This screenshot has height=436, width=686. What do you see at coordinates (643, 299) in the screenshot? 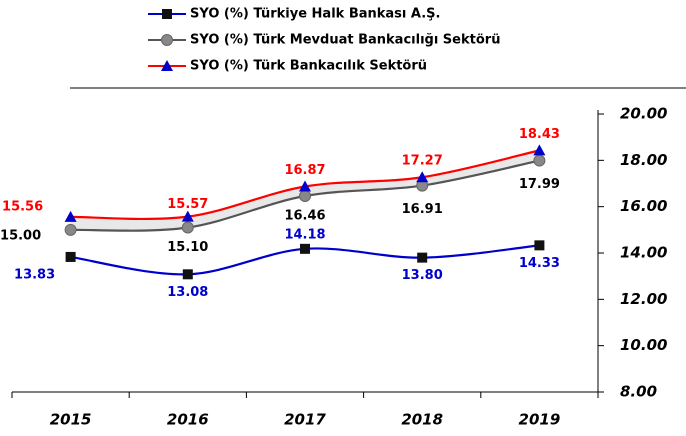
I see `y-tick-label: 12.00` at bounding box center [643, 299].